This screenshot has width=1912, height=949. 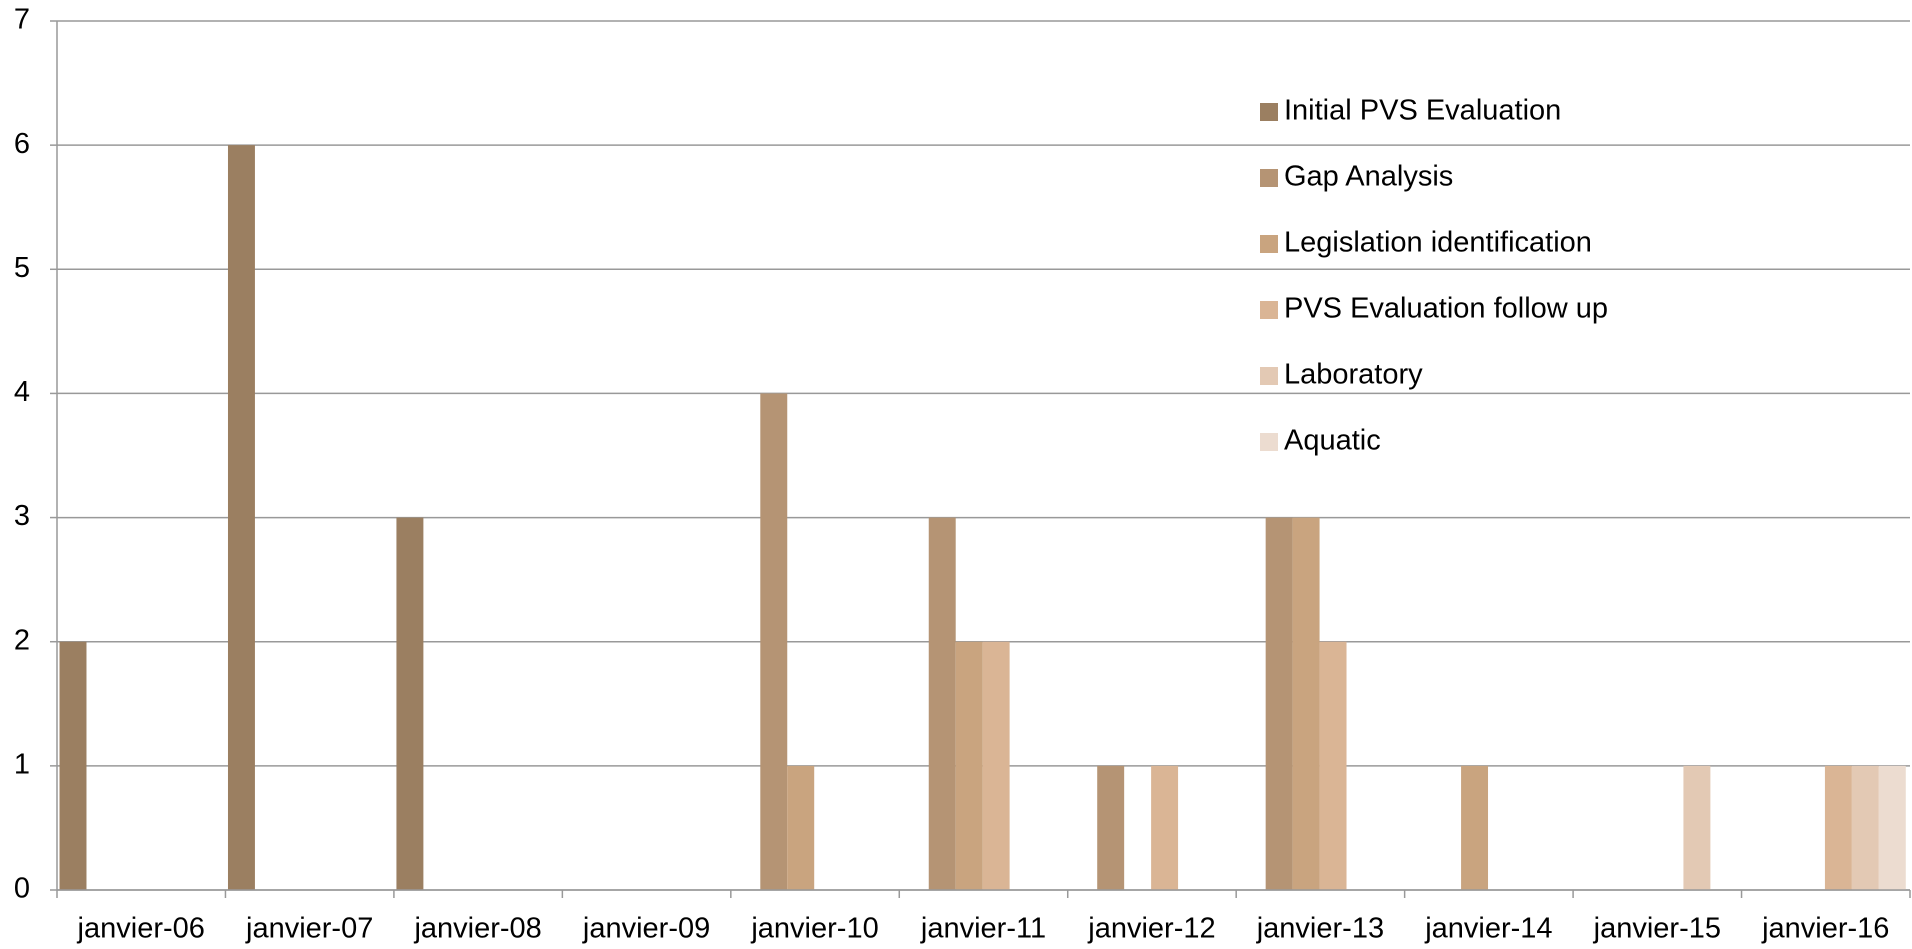 I want to click on x-tick-label: janvier-09, so click(x=646, y=929).